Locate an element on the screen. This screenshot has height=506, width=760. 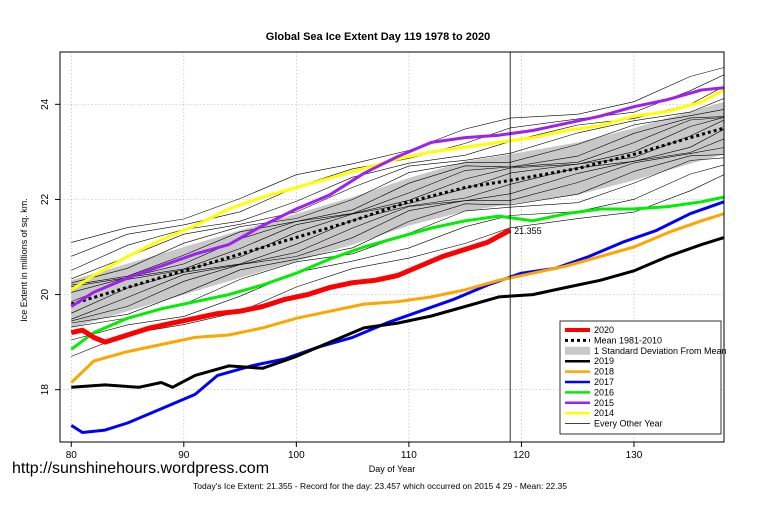
x-tick-label: 110 is located at coordinates (409, 455).